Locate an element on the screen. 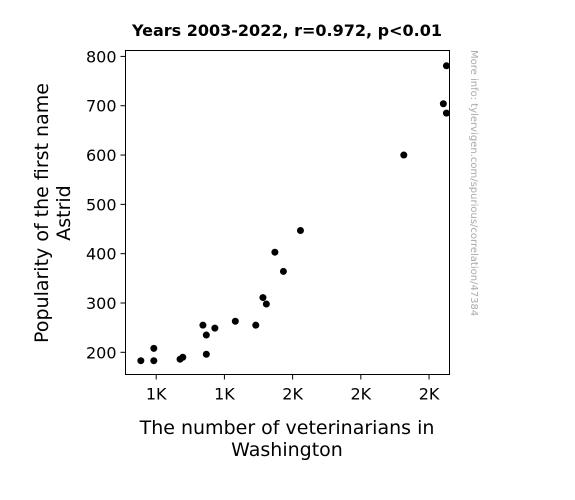 This screenshot has width=575, height=500. y-tick-label: 400 is located at coordinates (101, 254).